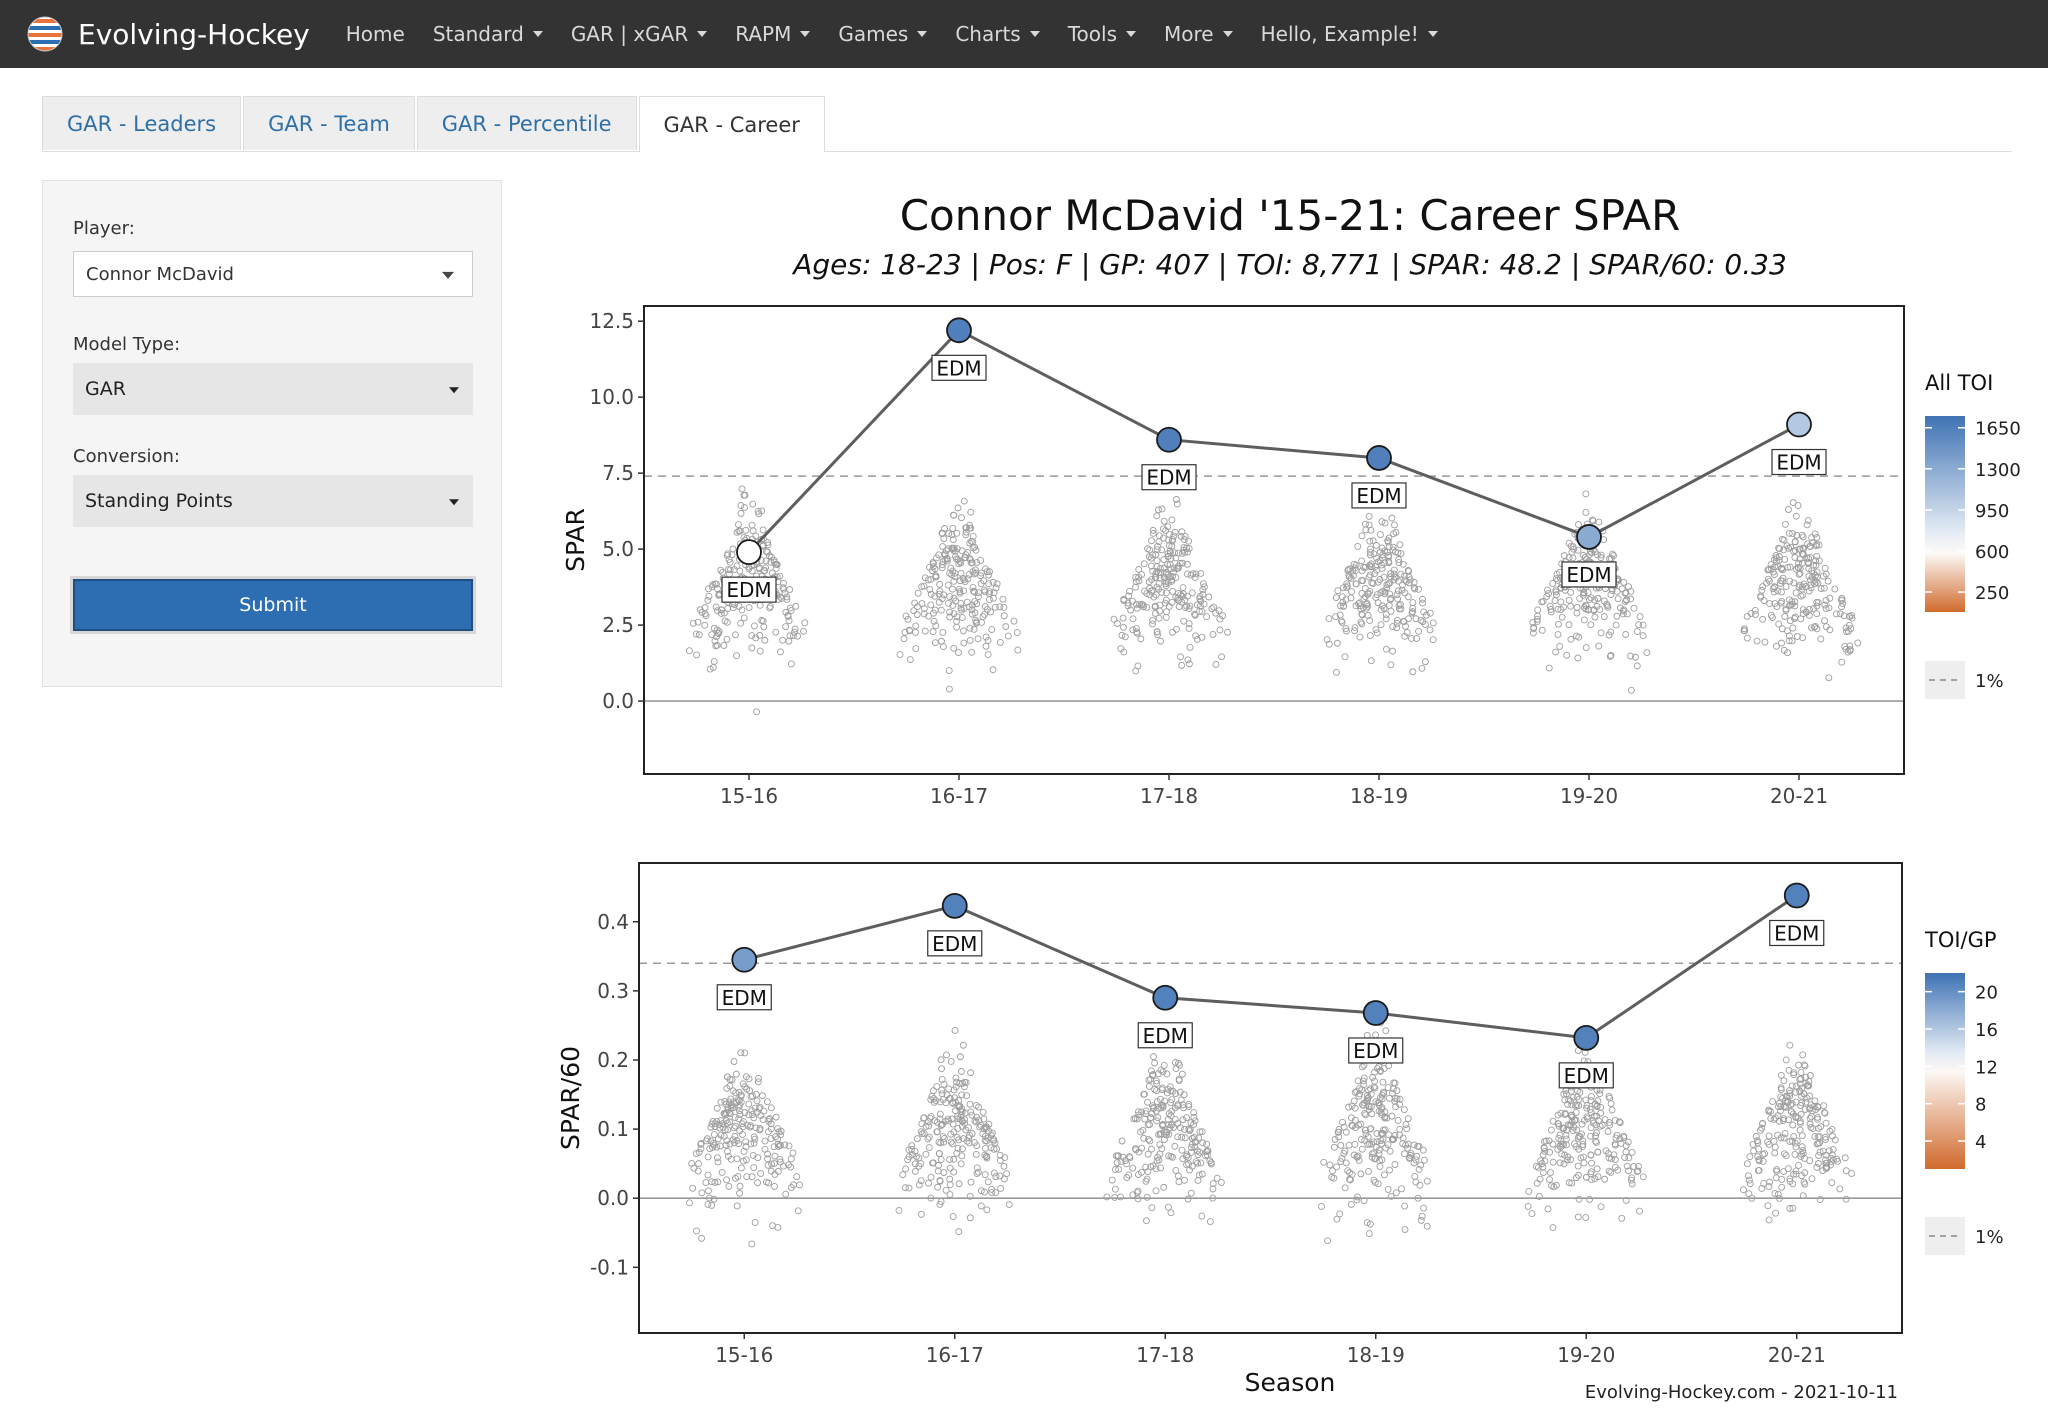 The height and width of the screenshot is (1427, 2048). Describe the element at coordinates (882, 34) in the screenshot. I see `nav-item-games: Games` at that location.